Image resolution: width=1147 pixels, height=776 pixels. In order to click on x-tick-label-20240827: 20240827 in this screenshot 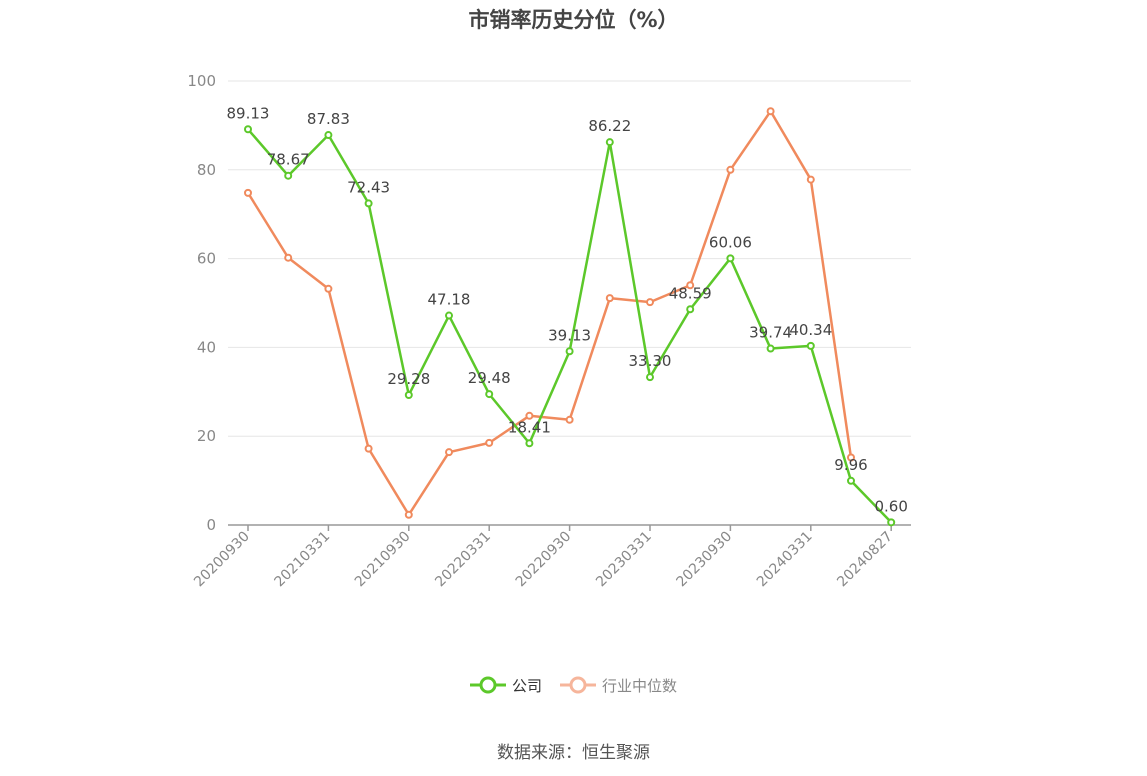, I will do `click(865, 560)`.